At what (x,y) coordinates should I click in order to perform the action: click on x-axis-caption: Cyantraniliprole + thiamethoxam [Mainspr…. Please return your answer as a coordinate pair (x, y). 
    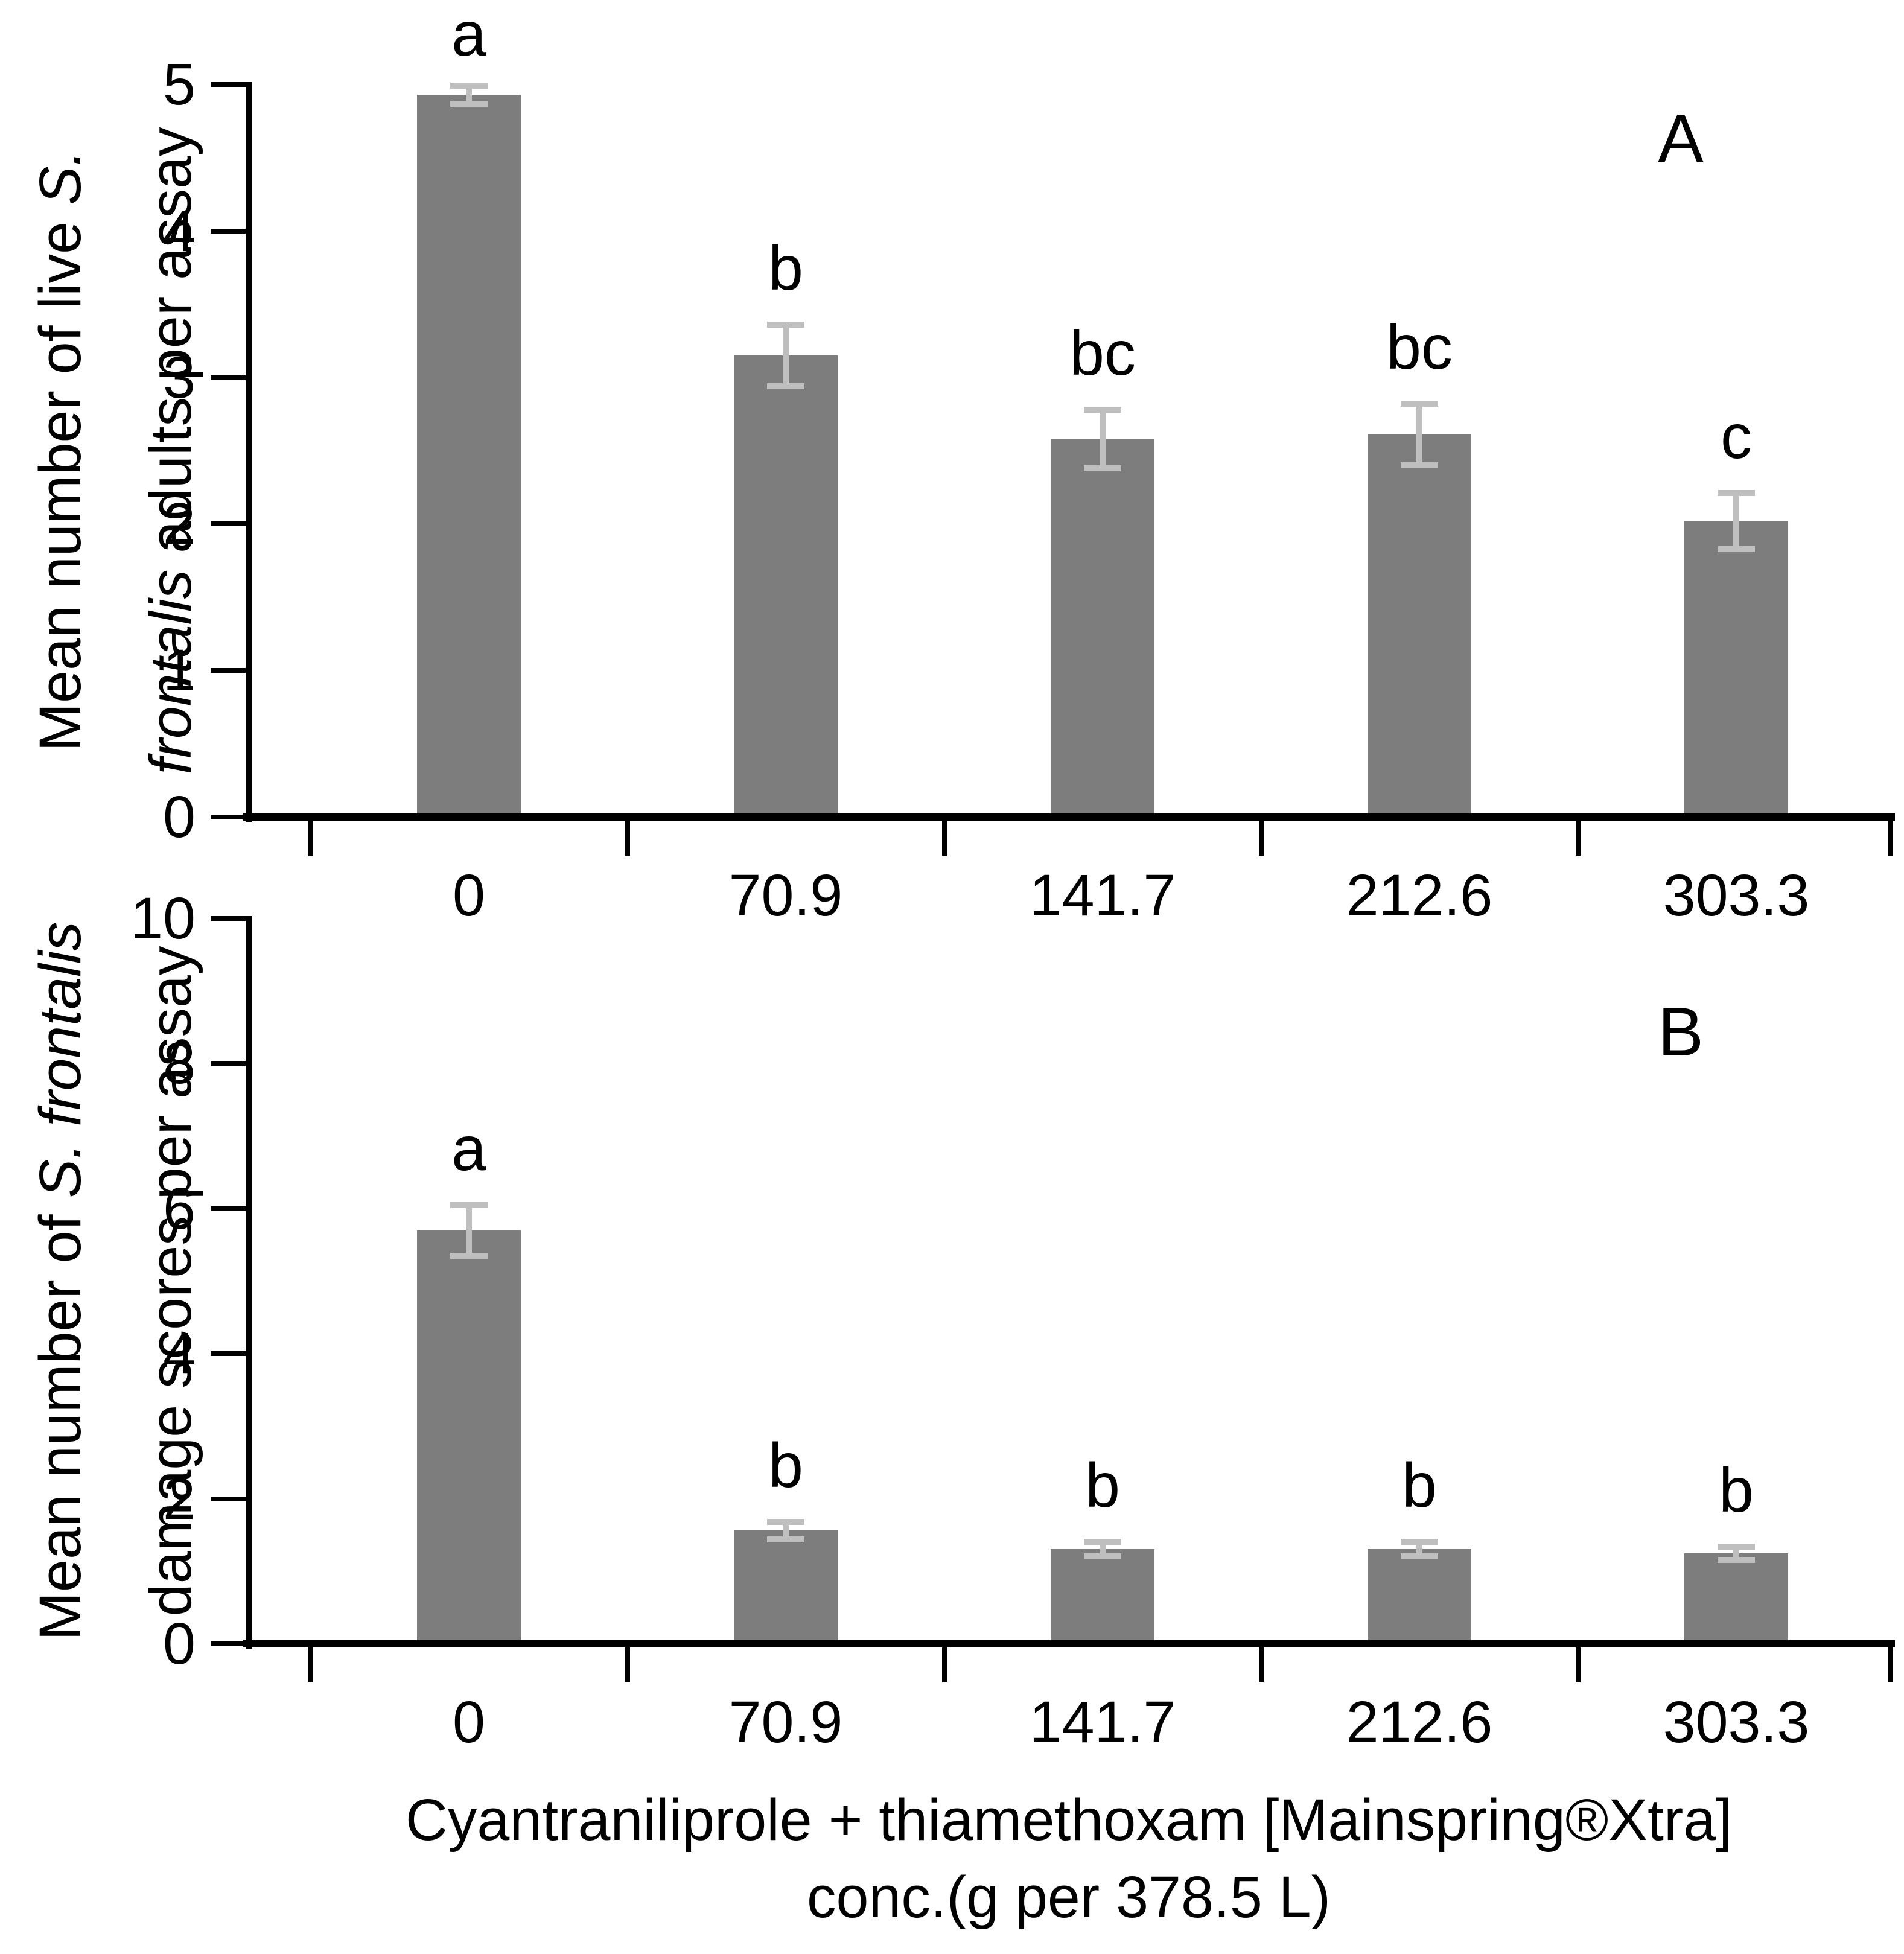
    Looking at the image, I should click on (1069, 1859).